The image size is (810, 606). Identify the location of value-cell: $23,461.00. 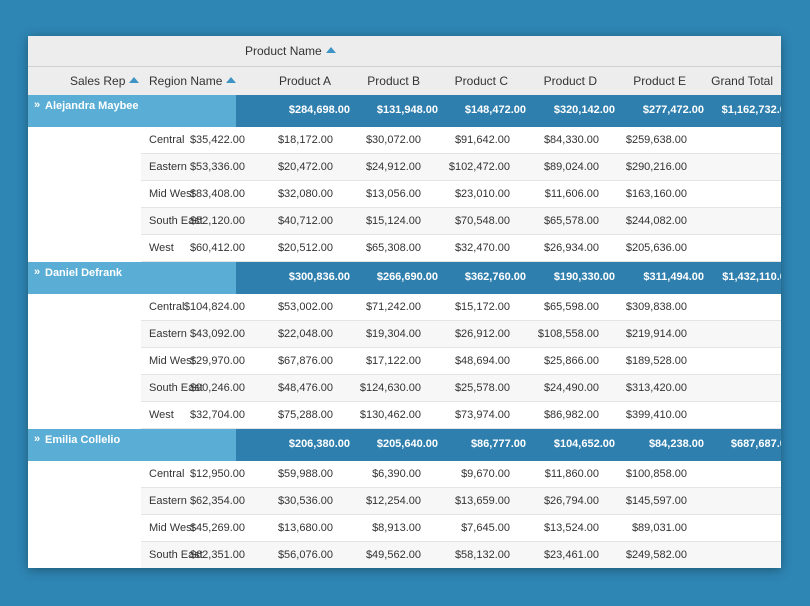
(571, 555).